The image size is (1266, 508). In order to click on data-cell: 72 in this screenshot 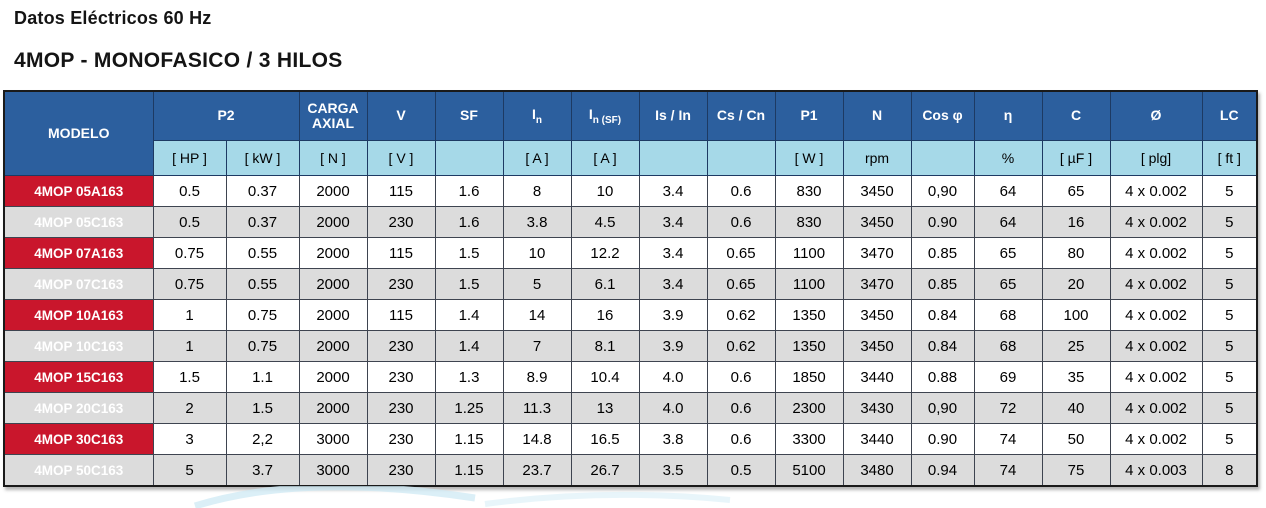, I will do `click(1008, 408)`.